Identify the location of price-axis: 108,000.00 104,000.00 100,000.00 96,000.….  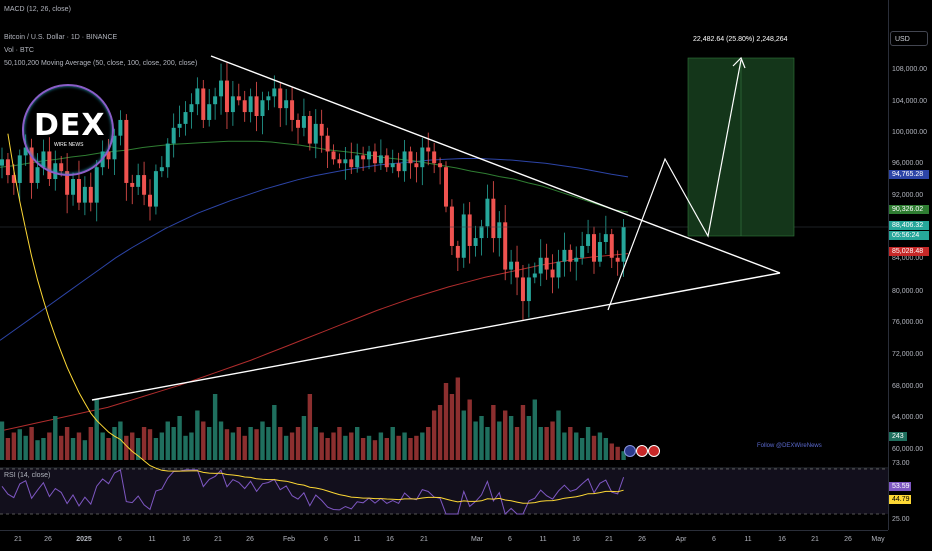
(910, 265).